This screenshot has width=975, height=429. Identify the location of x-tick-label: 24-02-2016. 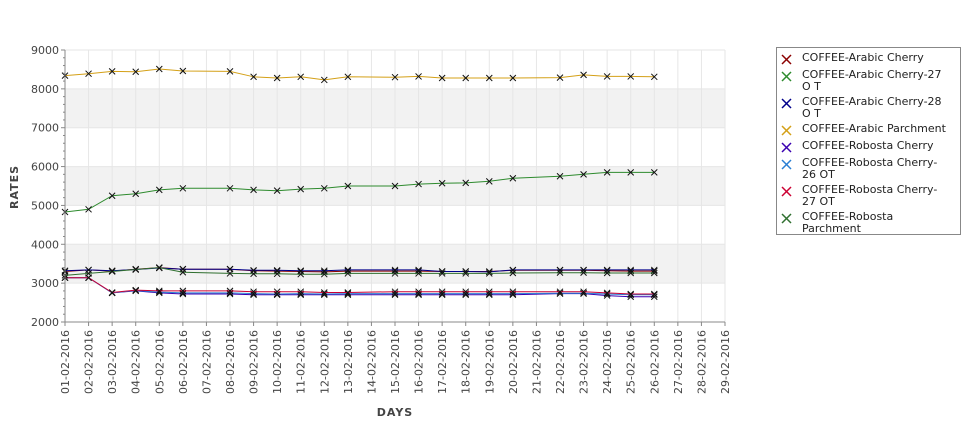
(607, 362).